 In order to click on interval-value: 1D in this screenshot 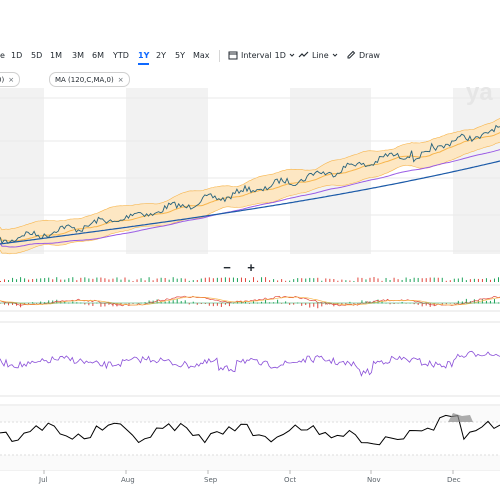, I will do `click(280, 55)`.